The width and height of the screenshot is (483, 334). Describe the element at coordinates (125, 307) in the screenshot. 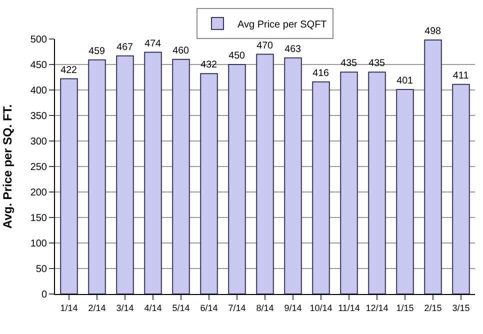

I see `x-tick-label: 3/14` at that location.